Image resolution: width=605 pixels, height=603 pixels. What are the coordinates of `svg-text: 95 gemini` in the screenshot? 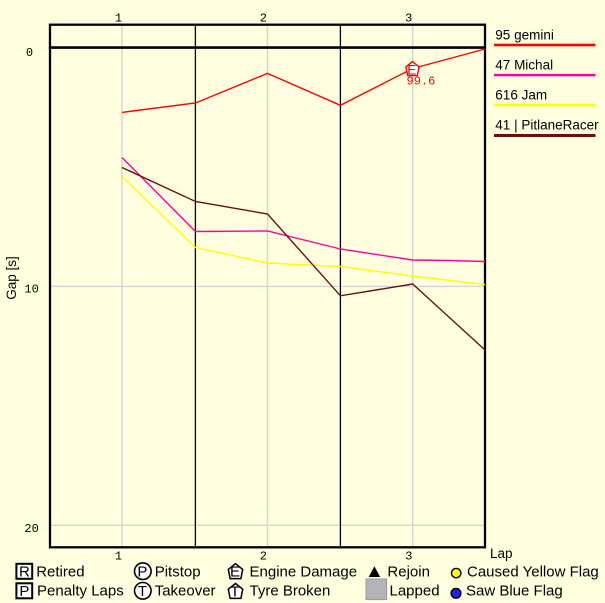 It's located at (524, 35).